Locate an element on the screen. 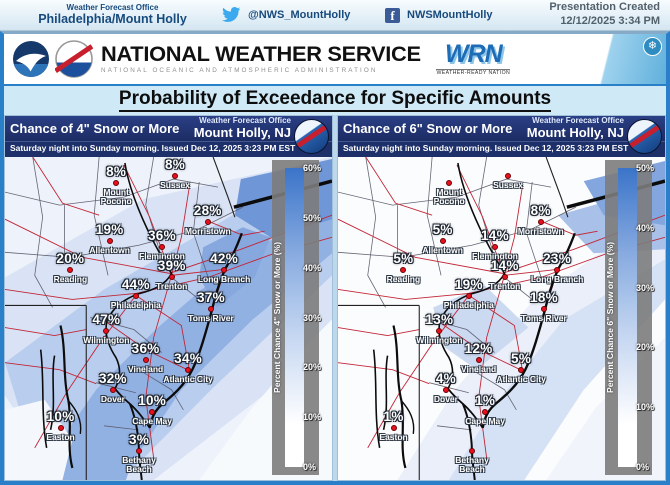 Image resolution: width=670 pixels, height=485 pixels. facebook-link: f NWSMountHolly is located at coordinates (464, 15).